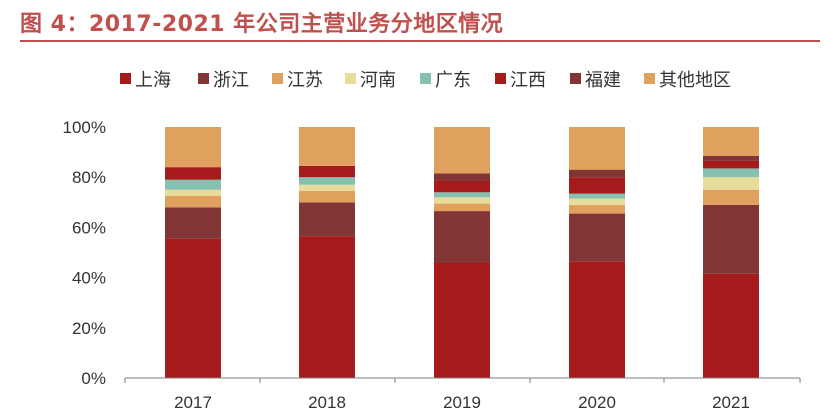 Image resolution: width=824 pixels, height=416 pixels. What do you see at coordinates (231, 80) in the screenshot?
I see `legend-label: 浙江` at bounding box center [231, 80].